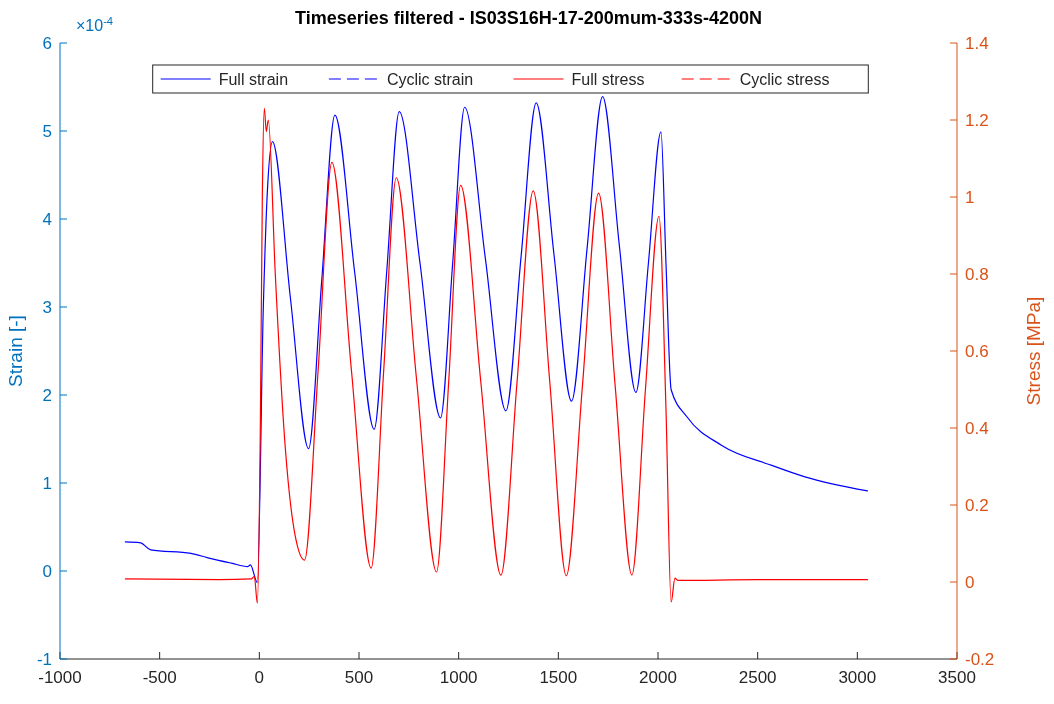  What do you see at coordinates (15, 351) in the screenshot?
I see `y-axis-title: Strain [-]` at bounding box center [15, 351].